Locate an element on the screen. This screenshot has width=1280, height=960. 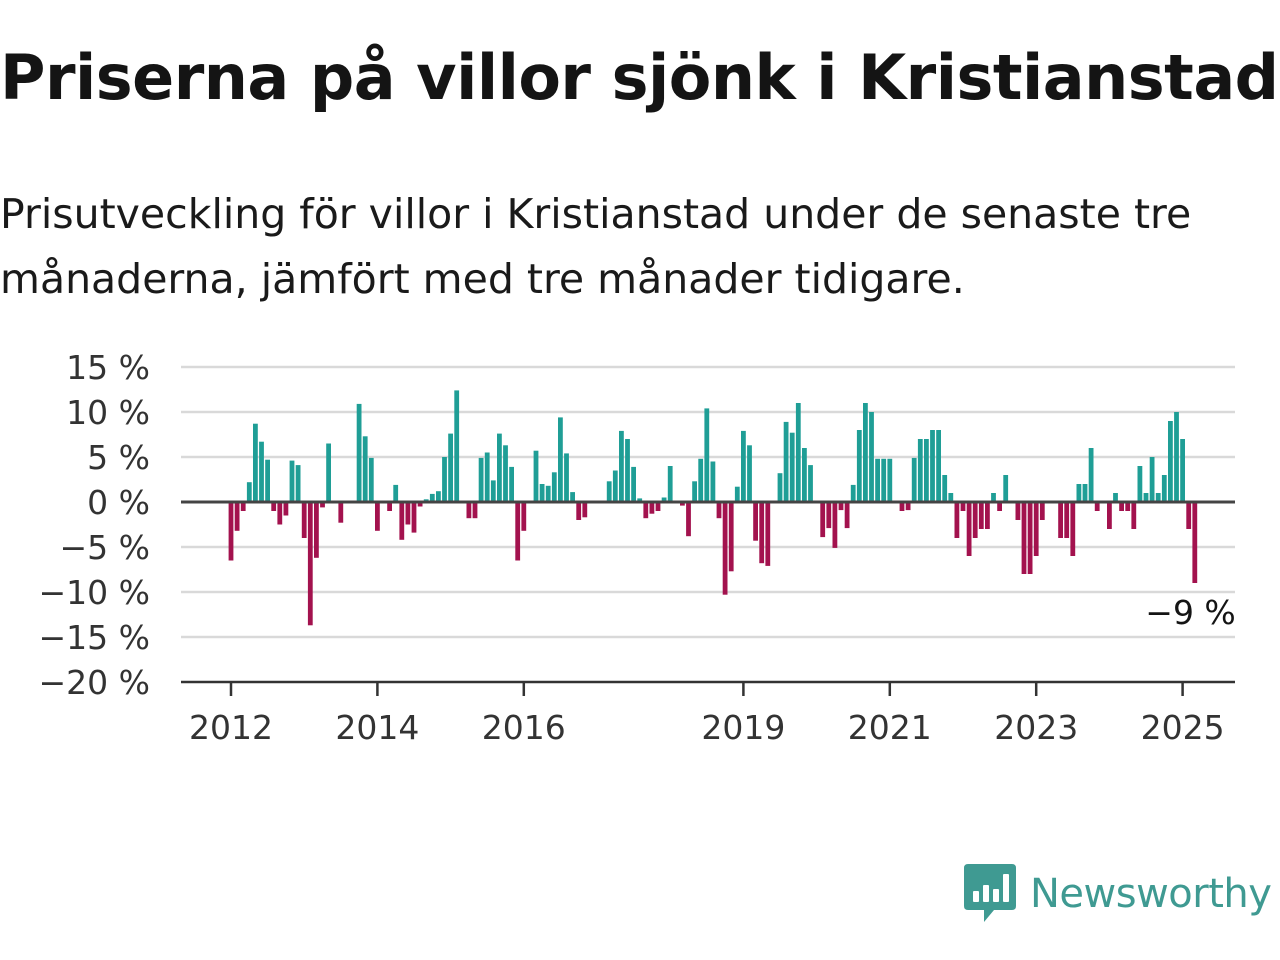
y-tick-label: 0 % is located at coordinates (118, 502).